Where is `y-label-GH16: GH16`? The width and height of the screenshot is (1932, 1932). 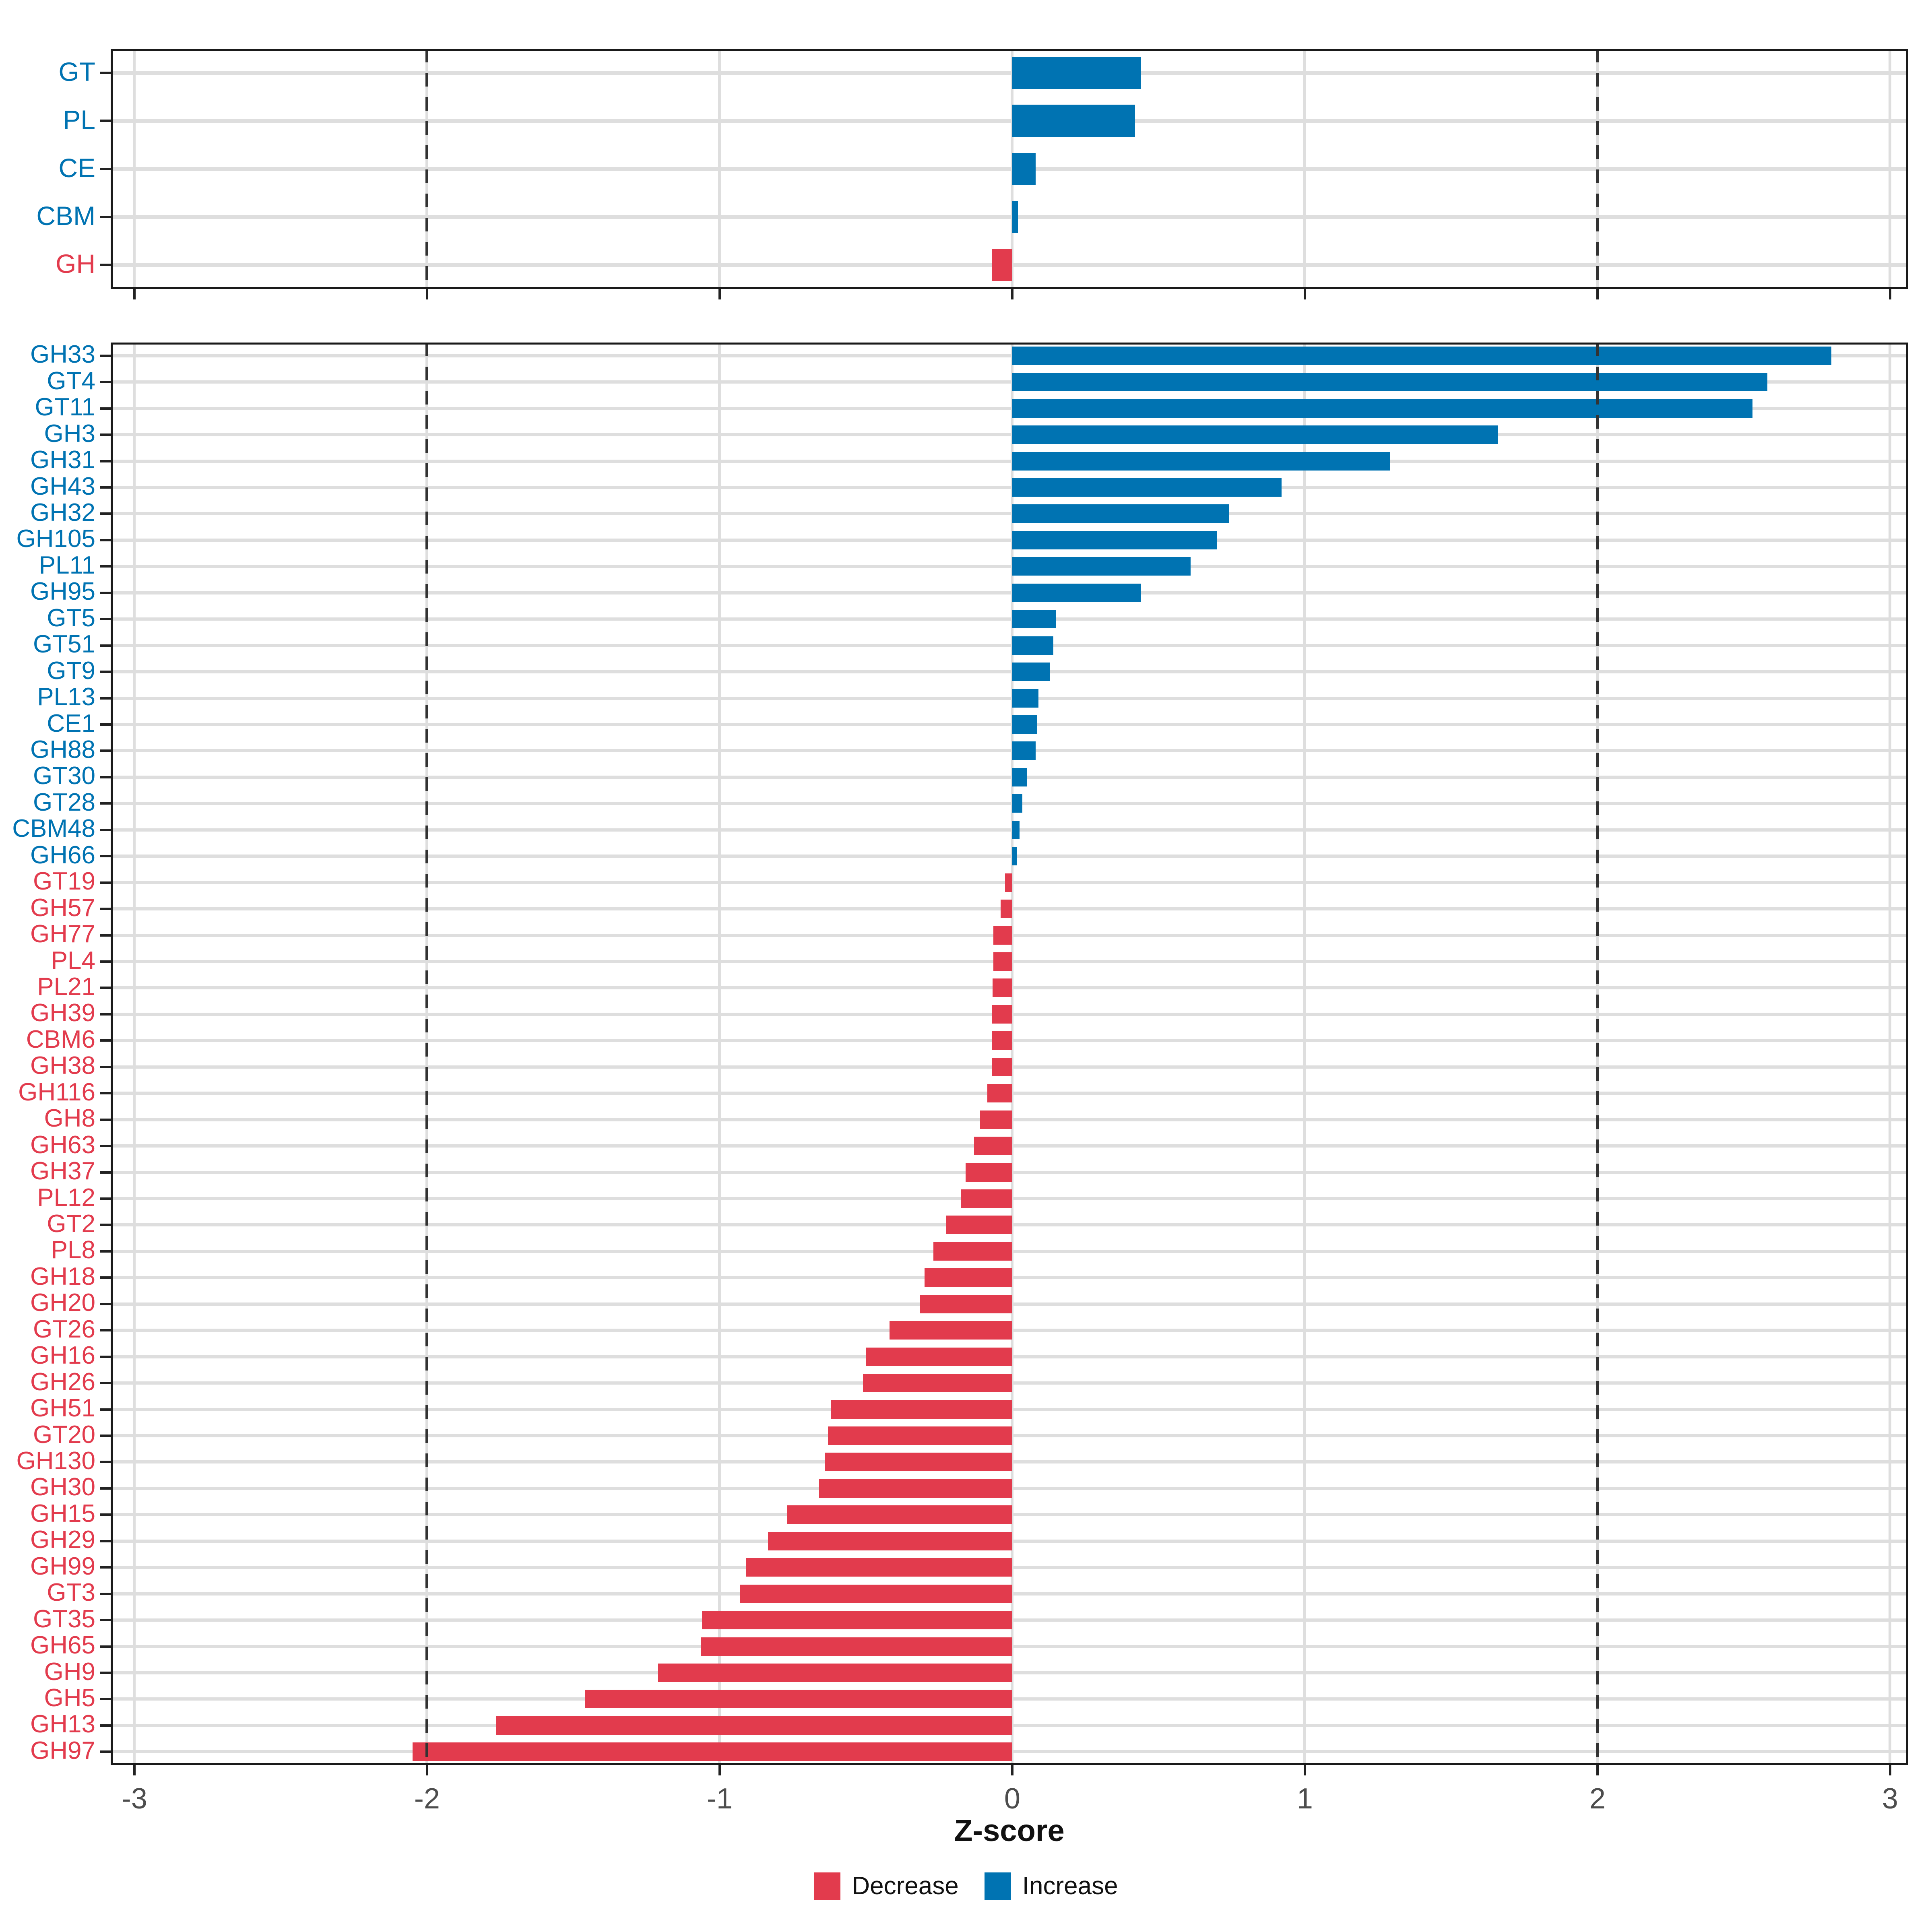 y-label-GH16: GH16 is located at coordinates (62, 1356).